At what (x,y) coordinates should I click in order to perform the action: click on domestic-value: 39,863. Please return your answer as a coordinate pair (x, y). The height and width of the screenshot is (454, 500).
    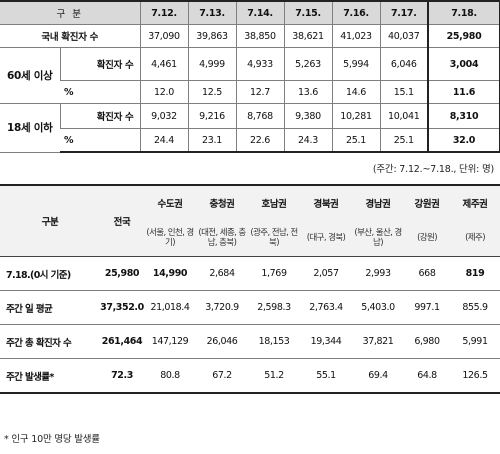
    Looking at the image, I should click on (211, 36).